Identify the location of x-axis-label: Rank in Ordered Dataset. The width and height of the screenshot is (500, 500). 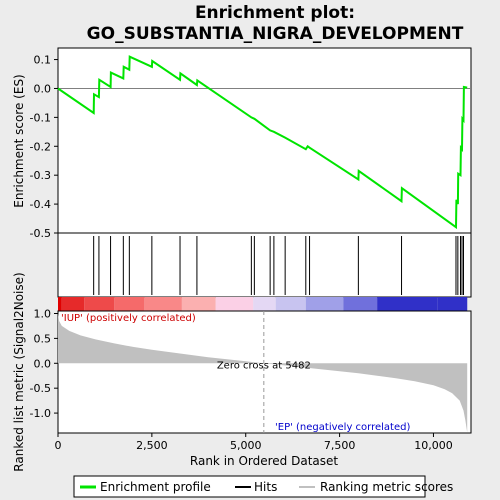
(264, 461).